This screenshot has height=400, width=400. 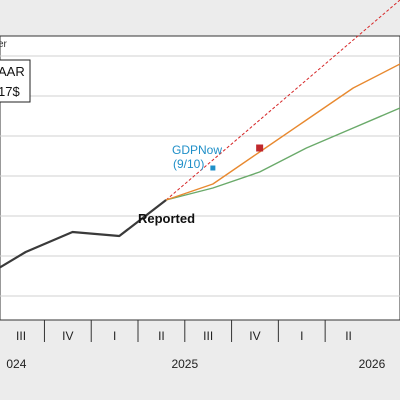 What do you see at coordinates (4, 44) in the screenshot?
I see `top-left-fragment: er` at bounding box center [4, 44].